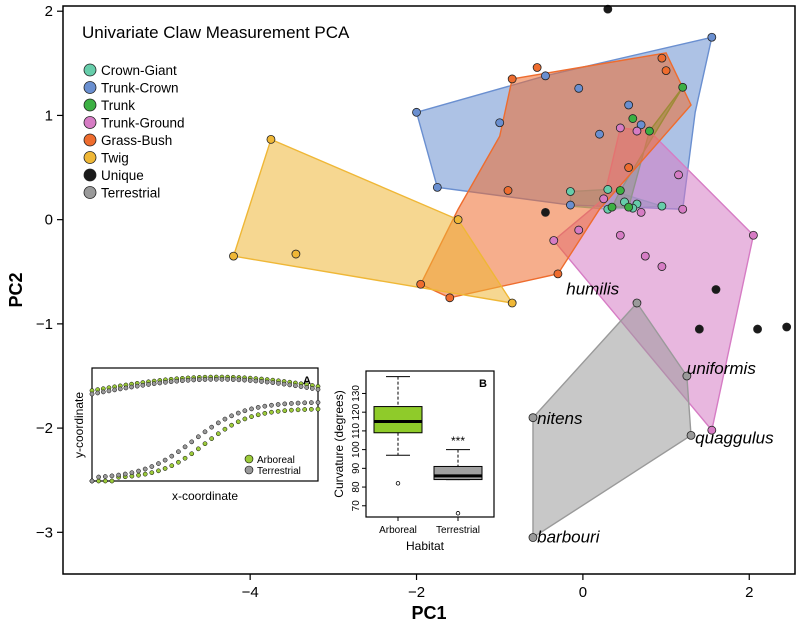  Describe the element at coordinates (356, 411) in the screenshot. I see `inset-b-y-tick-label: 120` at that location.